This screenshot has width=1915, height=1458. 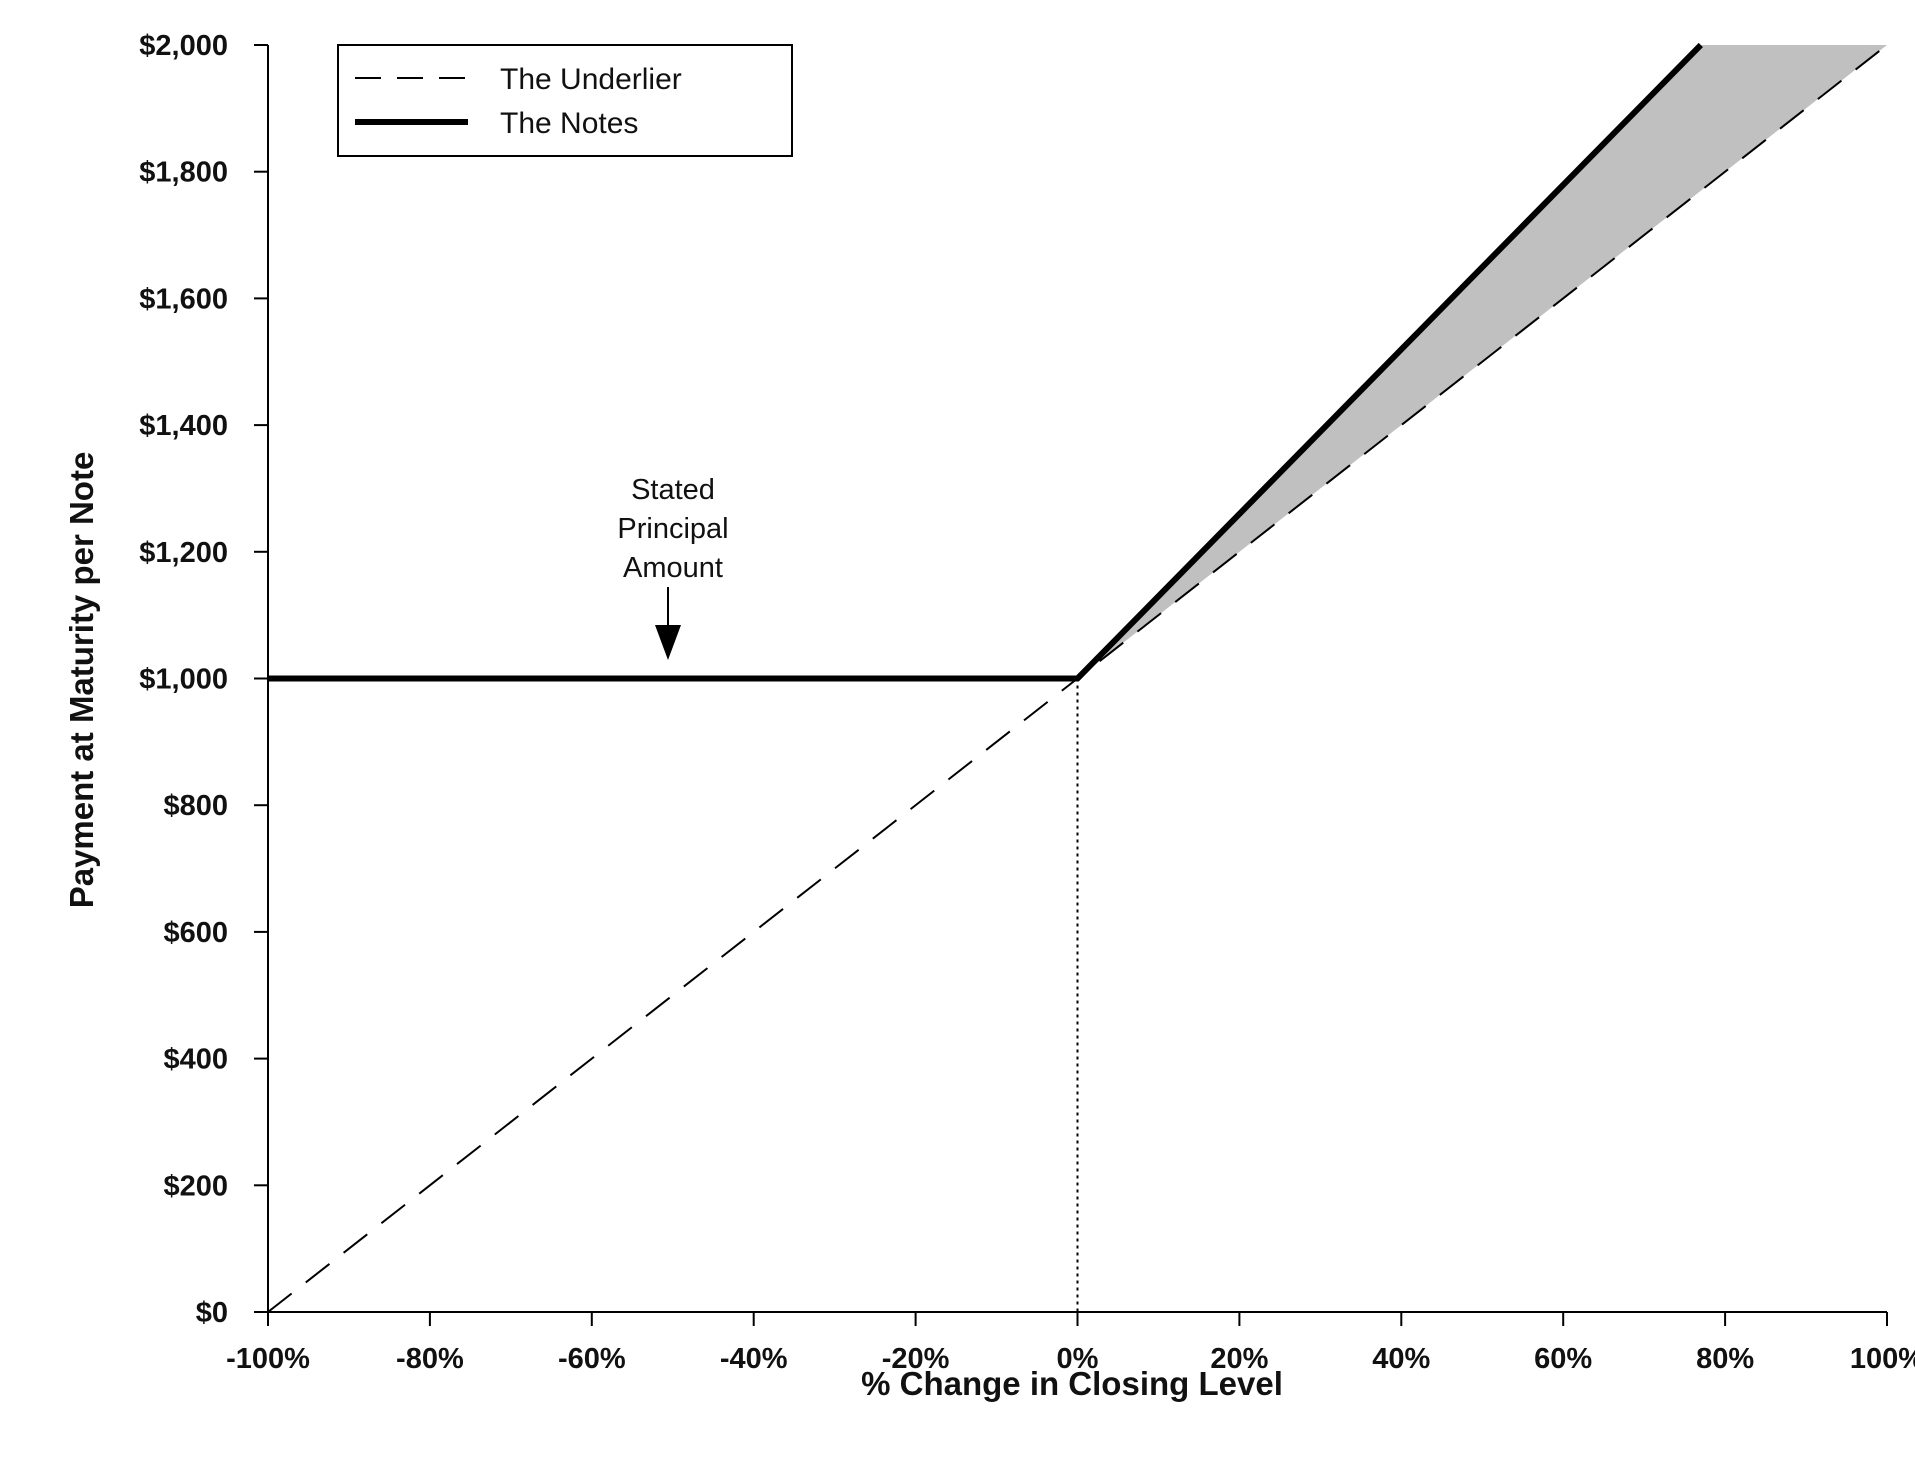 What do you see at coordinates (1401, 1359) in the screenshot?
I see `x-tick-label: 40%` at bounding box center [1401, 1359].